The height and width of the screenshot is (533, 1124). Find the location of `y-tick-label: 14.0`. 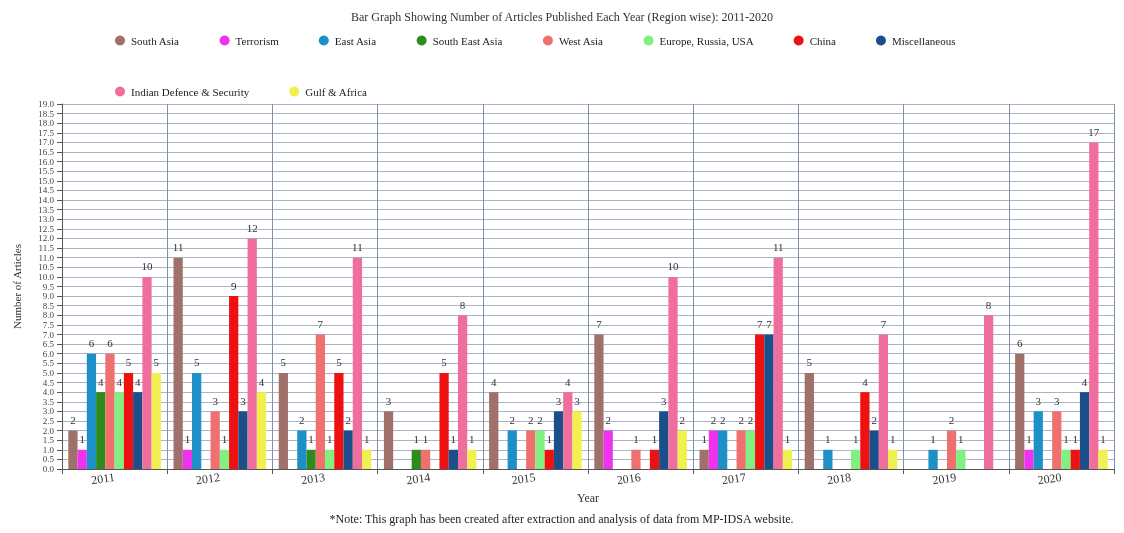

y-tick-label: 14.0 is located at coordinates (46, 200).